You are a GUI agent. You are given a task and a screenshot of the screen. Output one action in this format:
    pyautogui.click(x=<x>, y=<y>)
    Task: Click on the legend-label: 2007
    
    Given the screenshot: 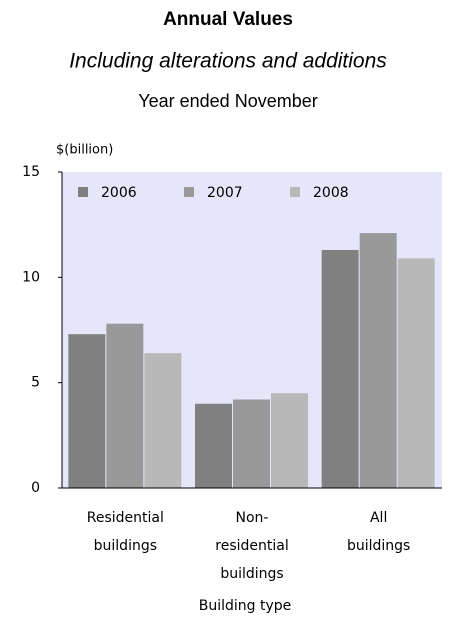 What is the action you would take?
    pyautogui.click(x=225, y=193)
    